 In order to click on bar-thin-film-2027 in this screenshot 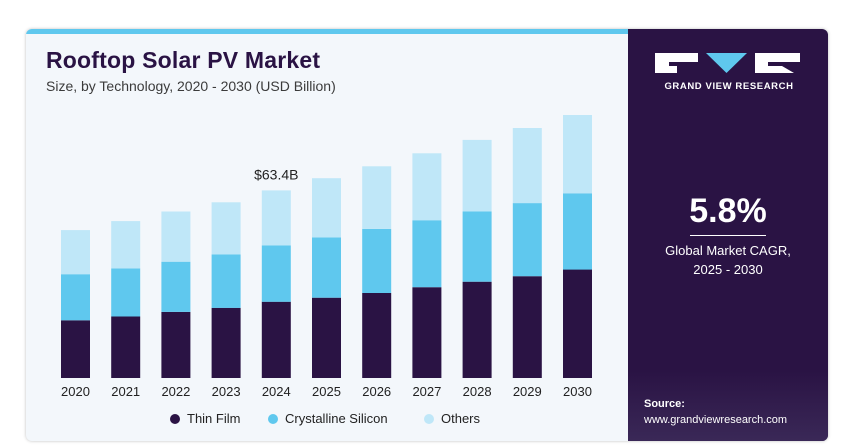, I will do `click(427, 332)`.